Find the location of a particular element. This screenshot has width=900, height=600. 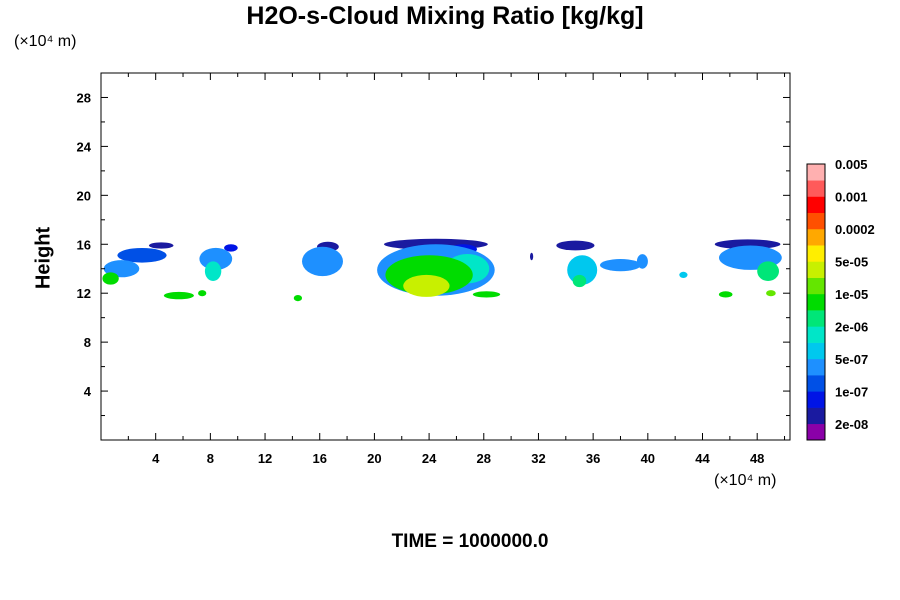

colorbar-label: 2e-08 is located at coordinates (851, 424).